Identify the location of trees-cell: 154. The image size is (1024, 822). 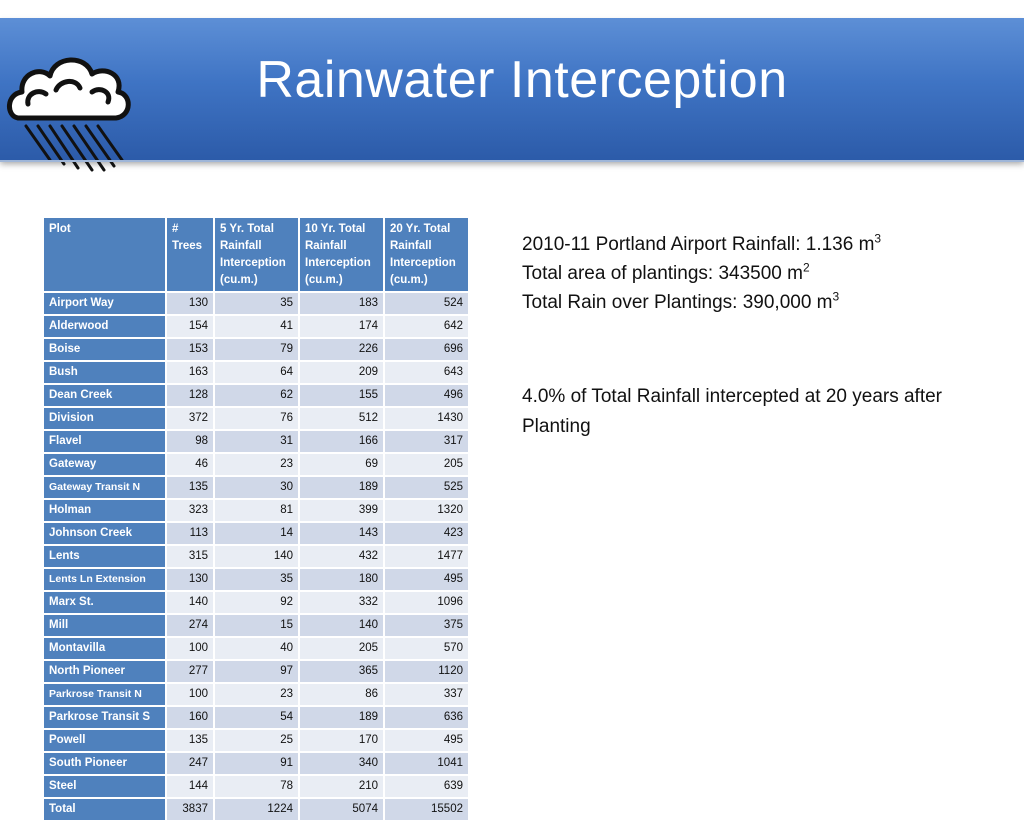
(190, 326).